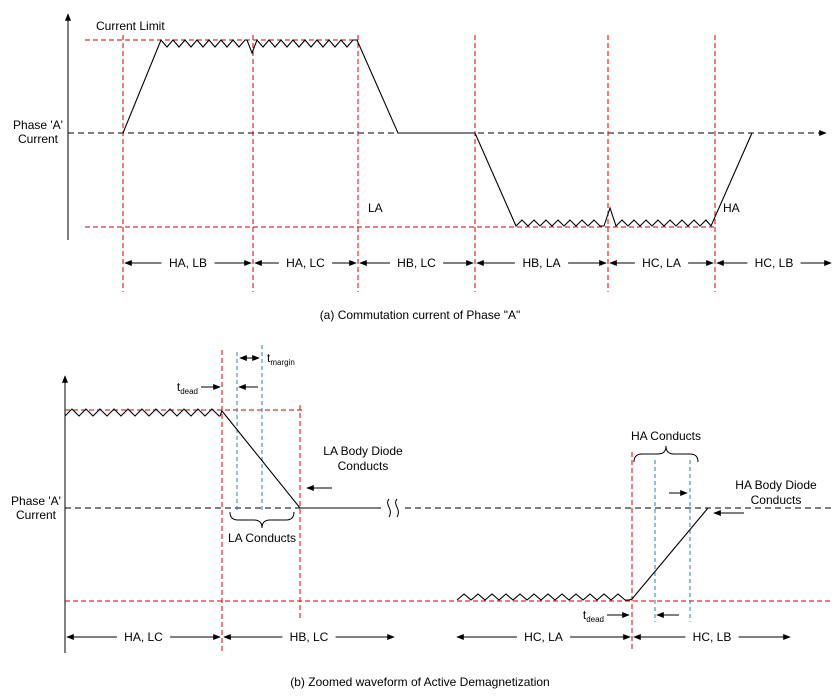 This screenshot has height=700, width=840. What do you see at coordinates (666, 436) in the screenshot?
I see `ha-conducts-label: HA Conducts` at bounding box center [666, 436].